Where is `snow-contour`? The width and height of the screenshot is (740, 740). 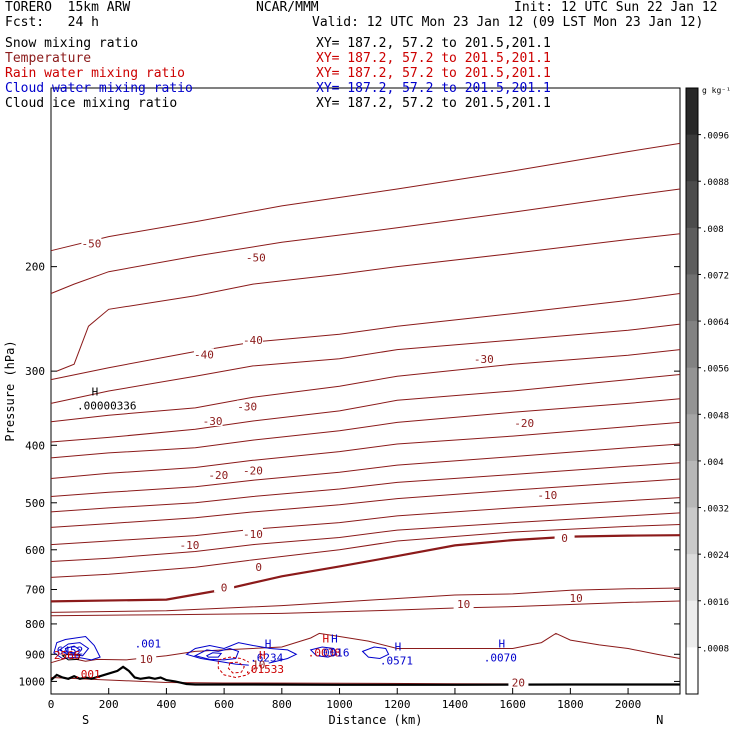
snow-contour is located at coordinates (71, 657).